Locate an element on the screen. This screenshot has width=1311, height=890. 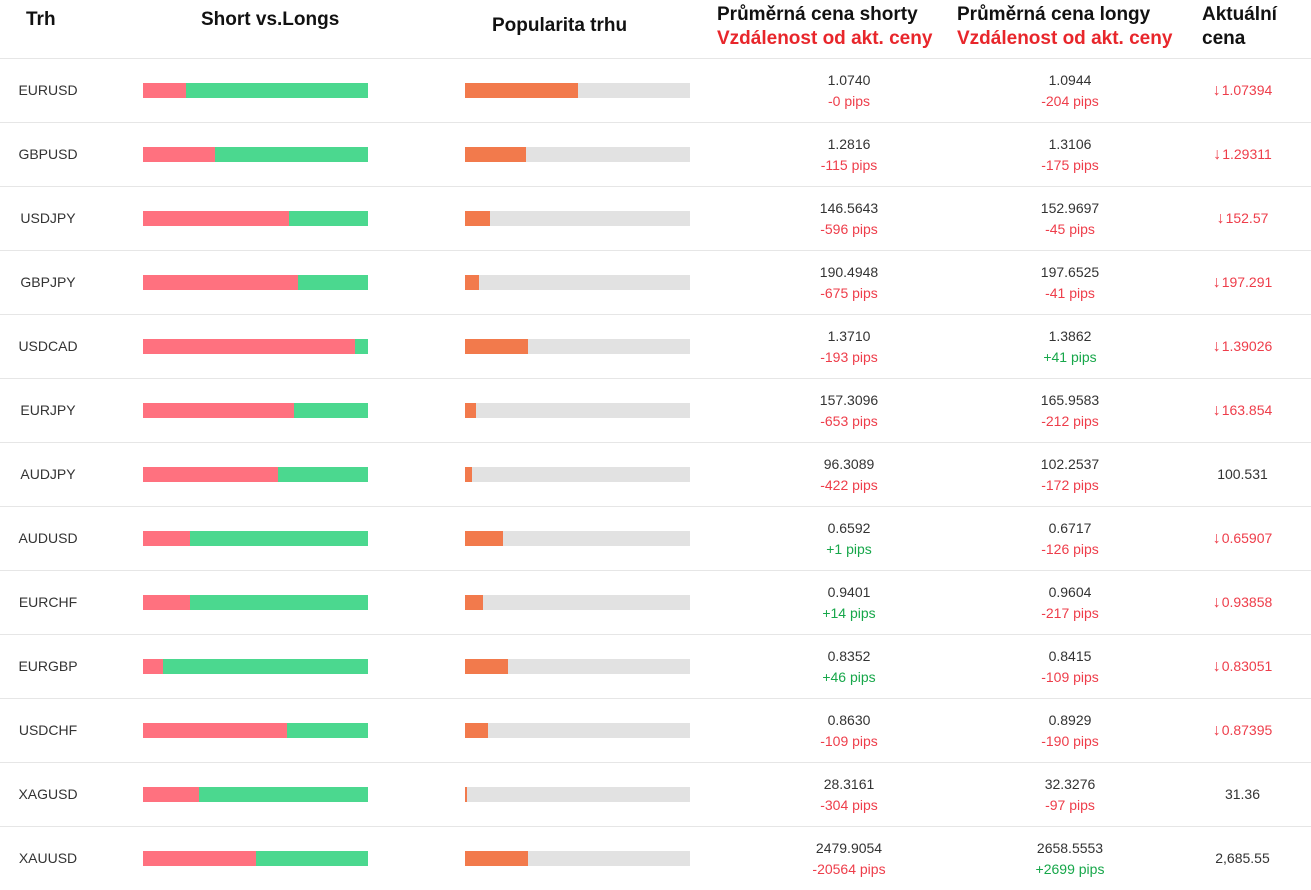
avg-short-distance: -596 pips is located at coordinates (849, 229).